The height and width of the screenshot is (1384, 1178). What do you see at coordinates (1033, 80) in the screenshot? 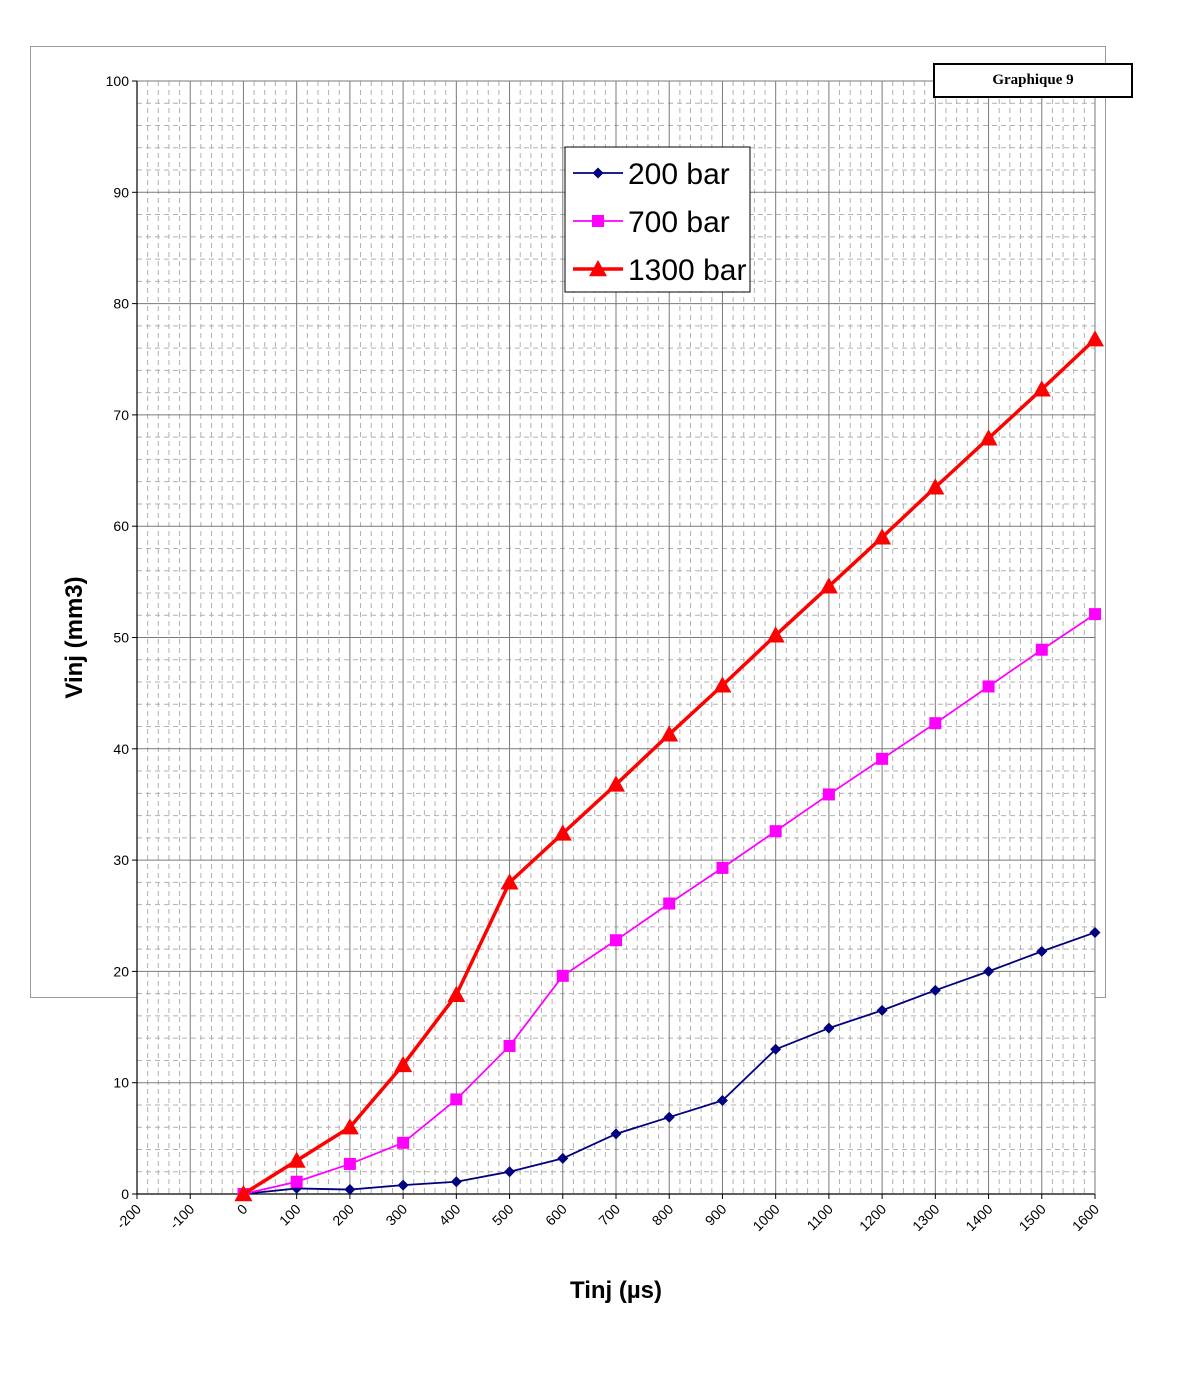
I see `graphique-label: Graphique 9` at bounding box center [1033, 80].